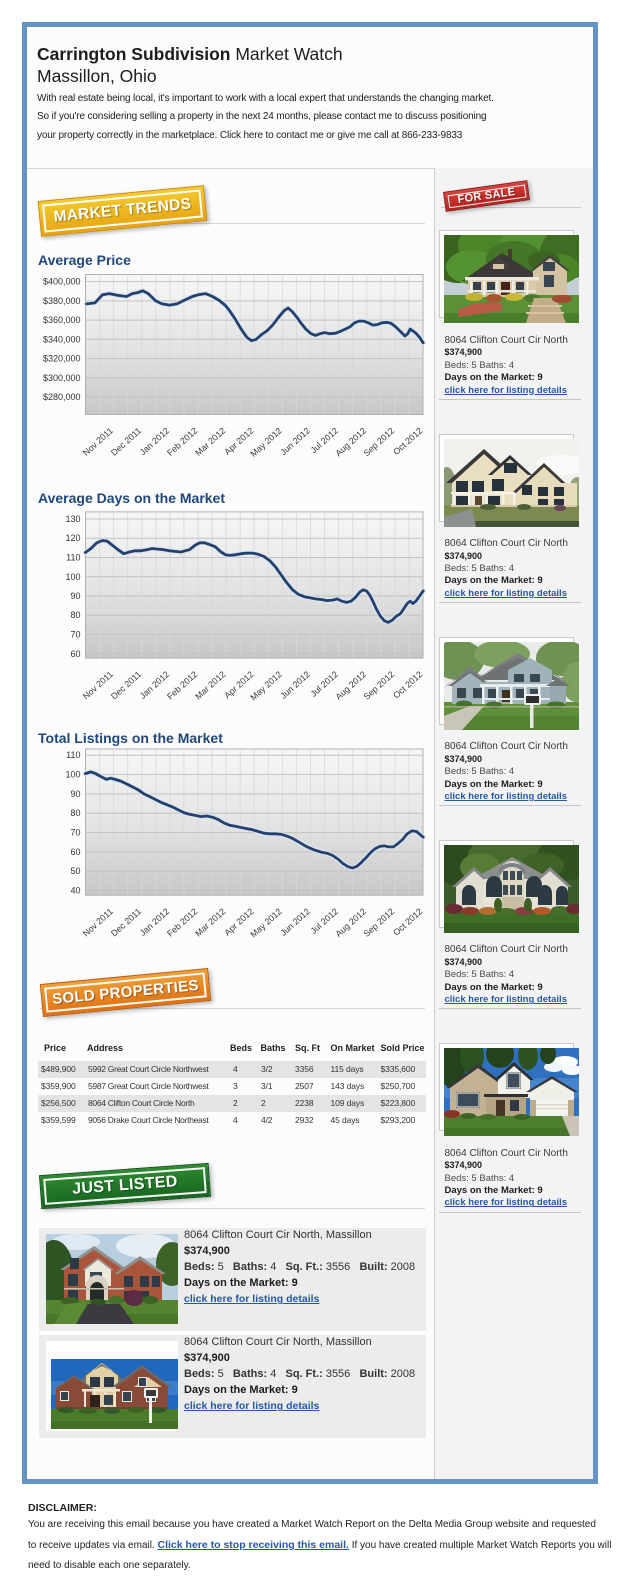 Image resolution: width=620 pixels, height=1583 pixels. Describe the element at coordinates (62, 339) in the screenshot. I see `svg-text: $340,000` at that location.